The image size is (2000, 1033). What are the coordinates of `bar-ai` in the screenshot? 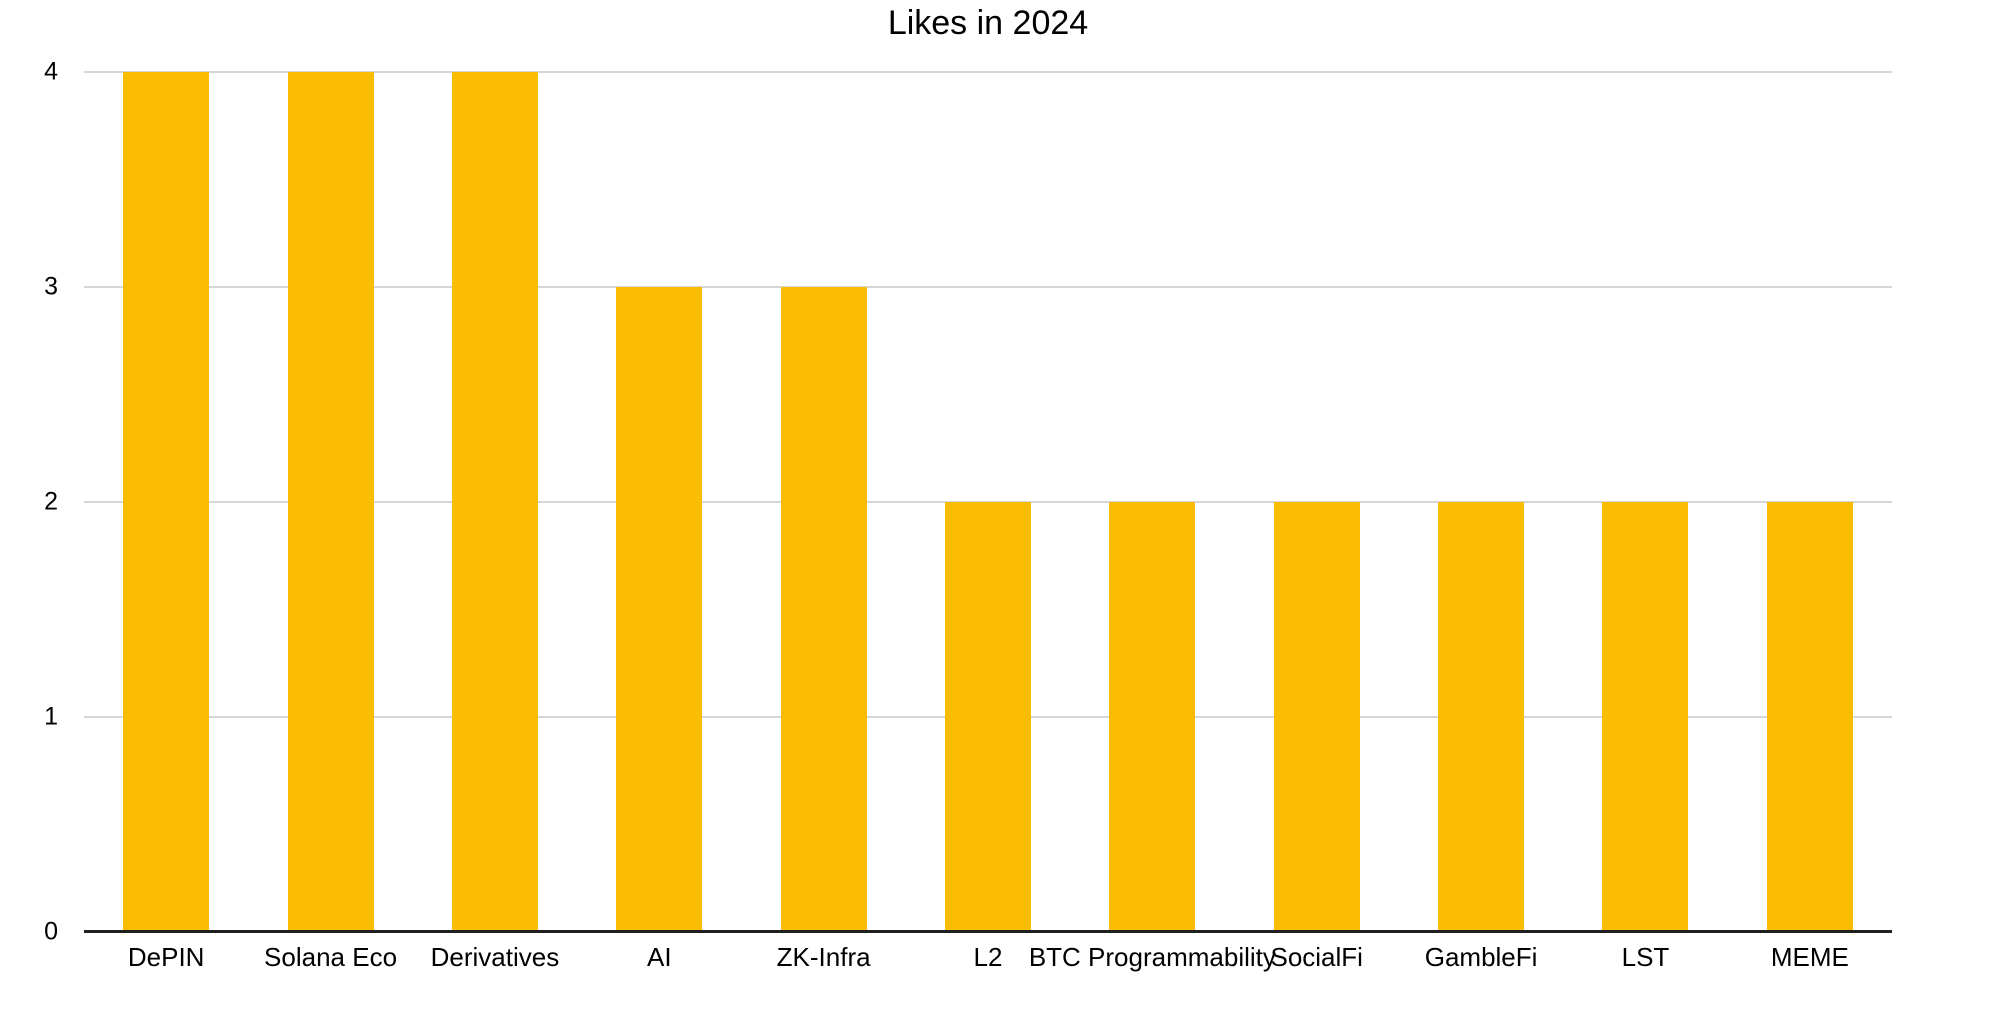 It's located at (659, 609).